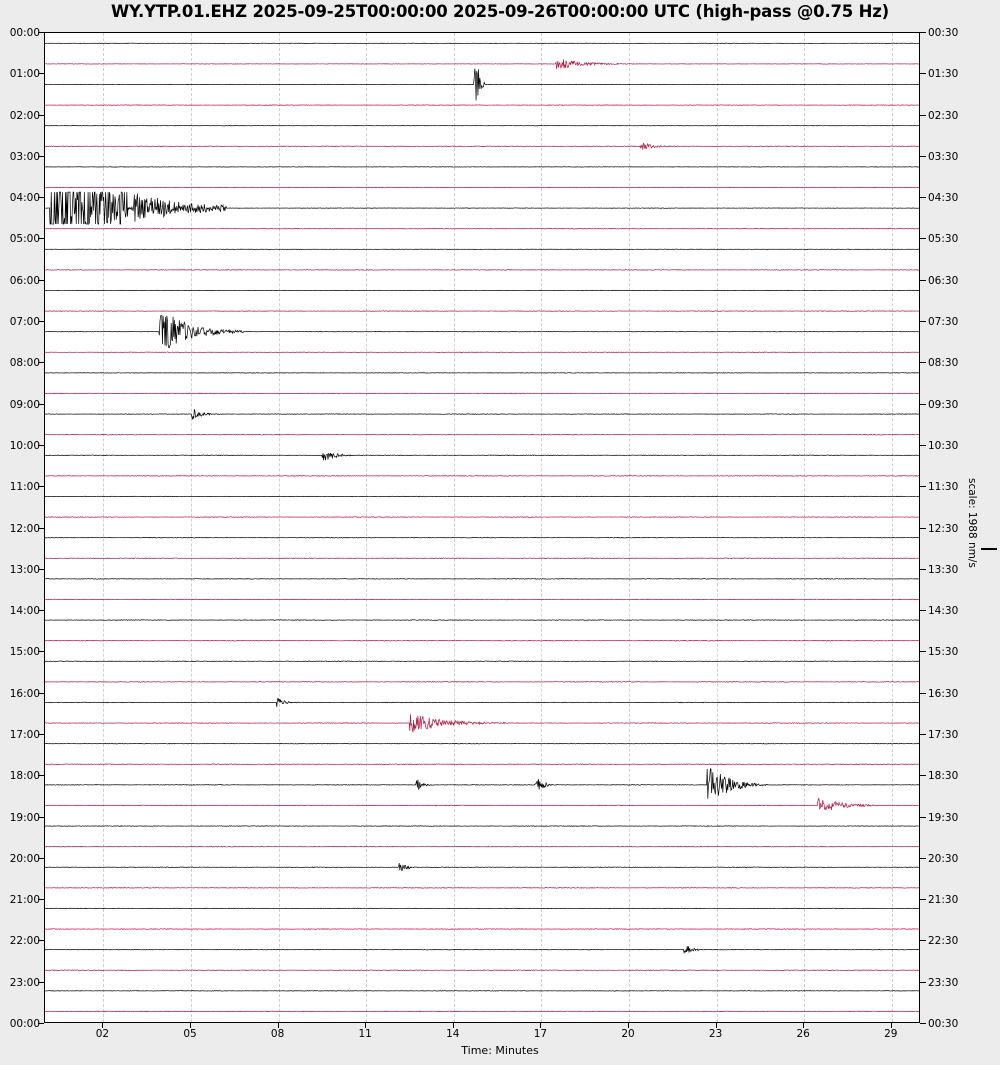  Describe the element at coordinates (453, 1034) in the screenshot. I see `x-tick-label-14: 14` at that location.